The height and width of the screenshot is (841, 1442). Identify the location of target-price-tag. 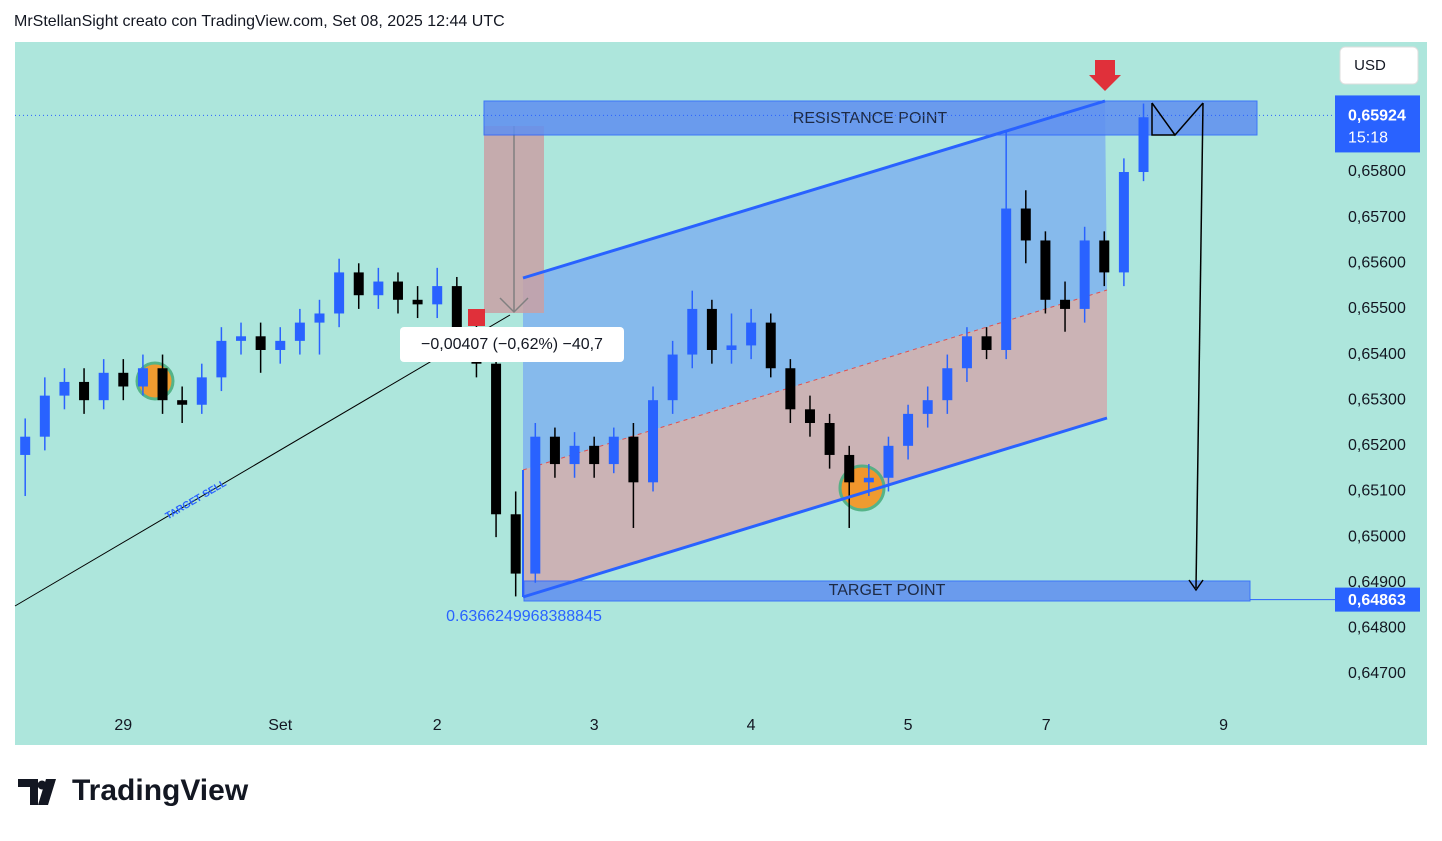
(1377, 599).